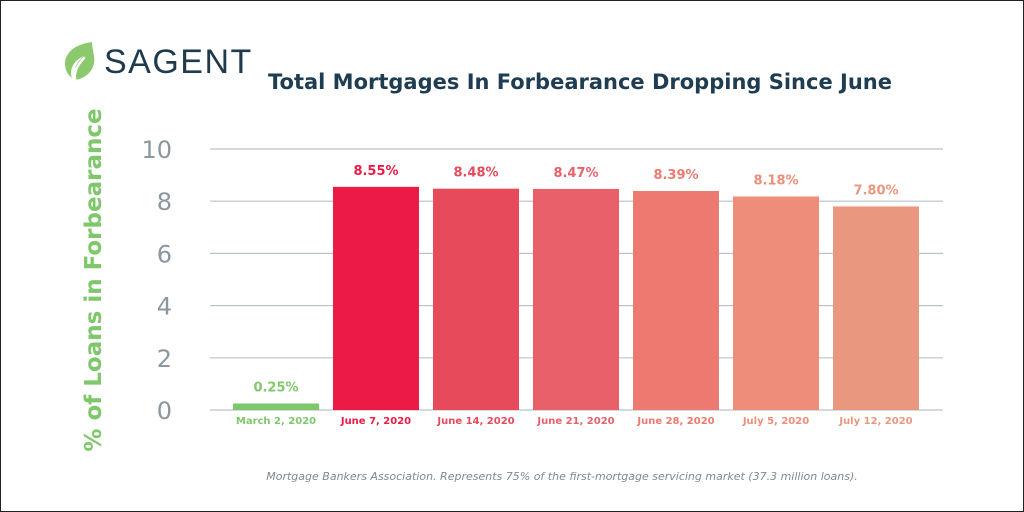 The width and height of the screenshot is (1024, 512). What do you see at coordinates (675, 421) in the screenshot?
I see `x-tick-label-4: June 28, 2020` at bounding box center [675, 421].